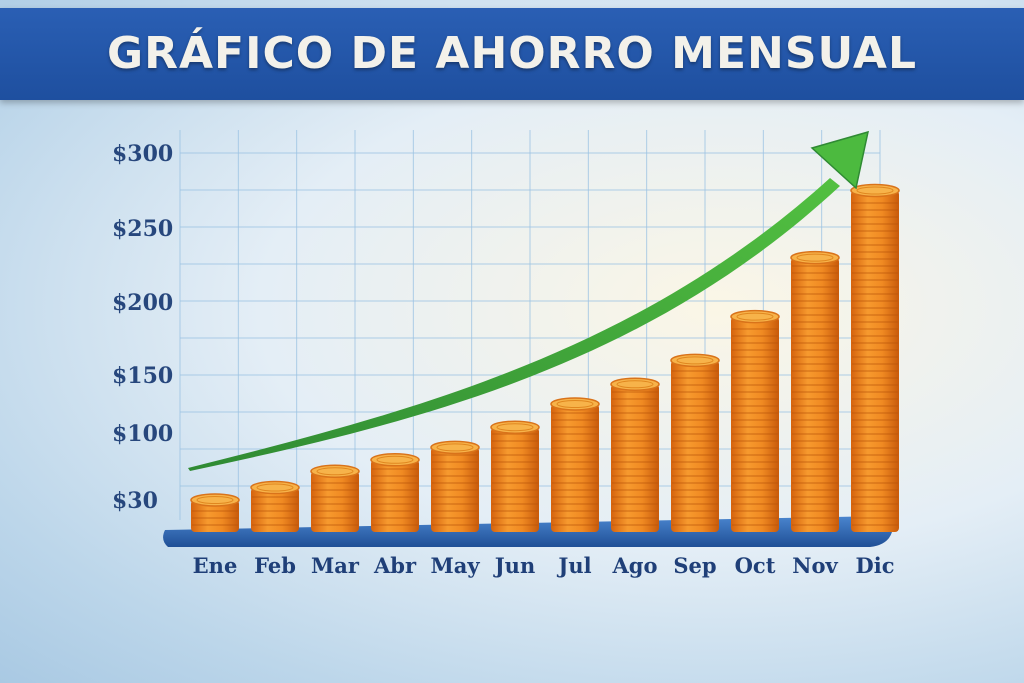 Image resolution: width=1024 pixels, height=683 pixels. I want to click on x-tick-label: Ene, so click(215, 565).